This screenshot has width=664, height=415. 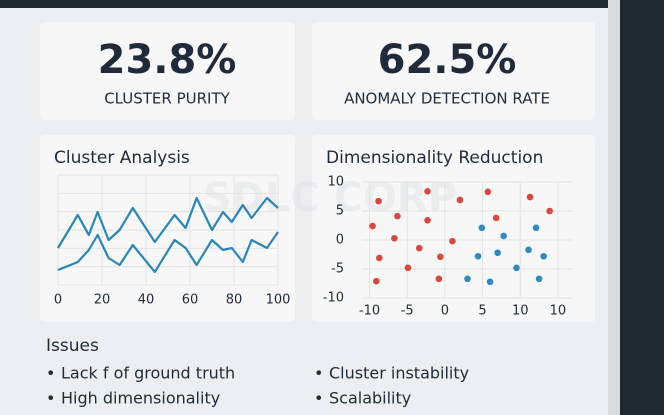 What do you see at coordinates (190, 300) in the screenshot?
I see `x-tick-label: 60` at bounding box center [190, 300].